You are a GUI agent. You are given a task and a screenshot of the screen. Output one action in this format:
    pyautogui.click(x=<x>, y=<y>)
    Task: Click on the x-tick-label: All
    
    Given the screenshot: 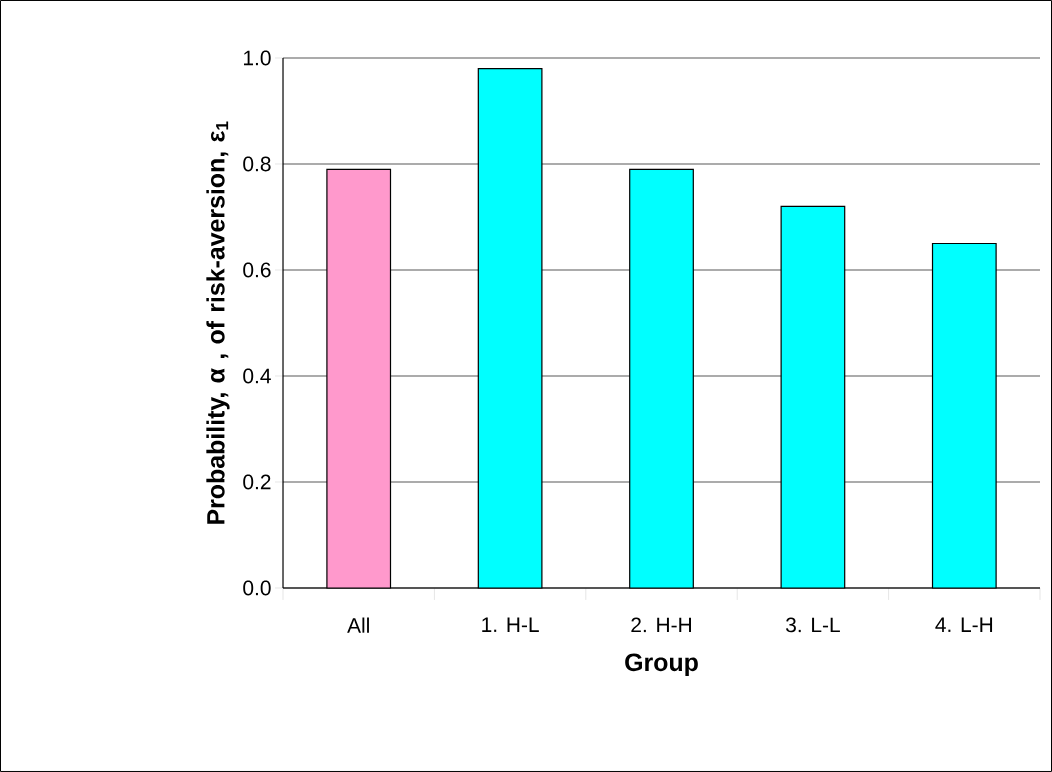 What is the action you would take?
    pyautogui.click(x=358, y=625)
    